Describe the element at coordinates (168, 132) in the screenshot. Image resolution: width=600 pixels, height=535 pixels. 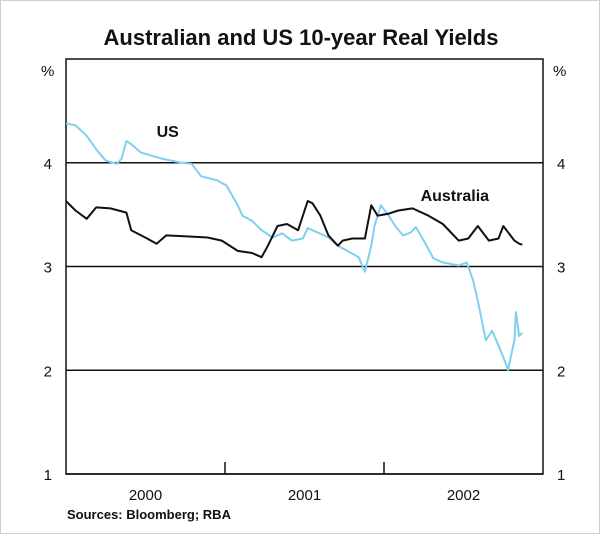
I see `series-label-us: US` at that location.